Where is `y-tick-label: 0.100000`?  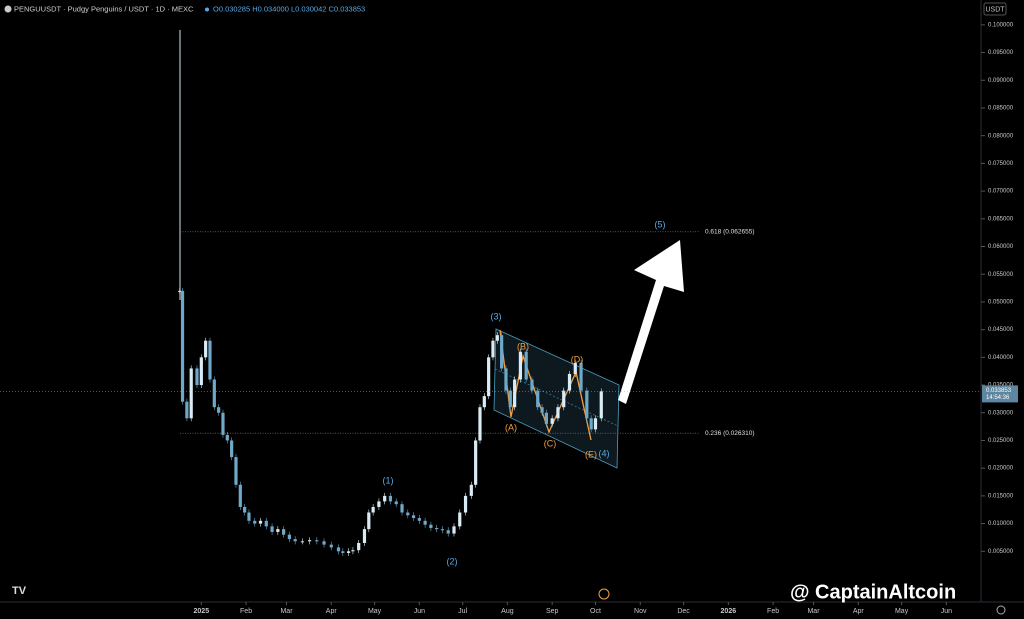
y-tick-label: 0.100000 is located at coordinates (1001, 25).